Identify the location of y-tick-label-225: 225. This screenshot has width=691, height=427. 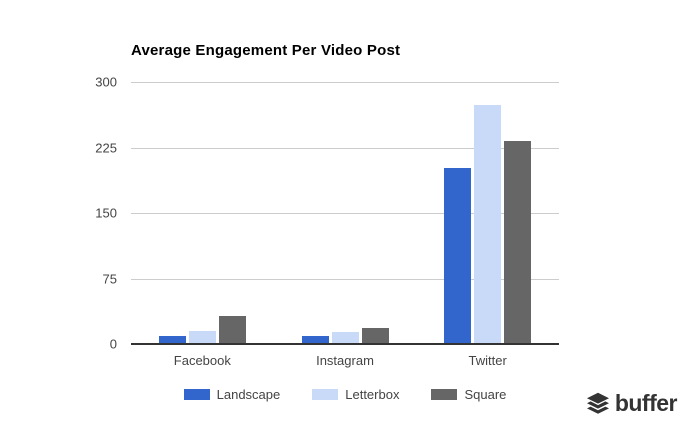
(106, 147).